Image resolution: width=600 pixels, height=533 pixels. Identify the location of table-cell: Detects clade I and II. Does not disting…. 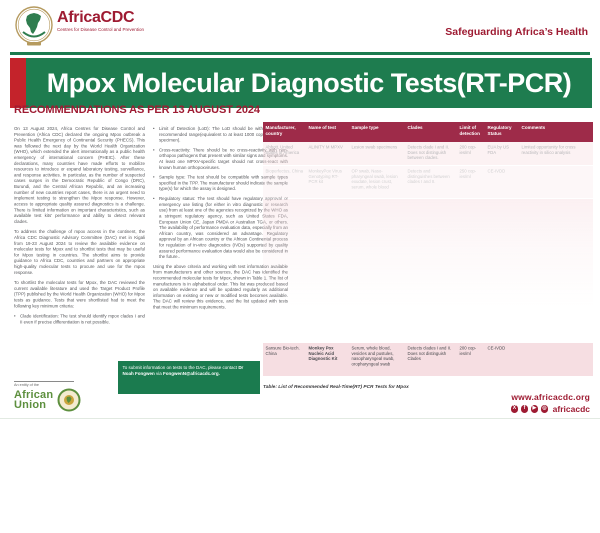
(428, 152).